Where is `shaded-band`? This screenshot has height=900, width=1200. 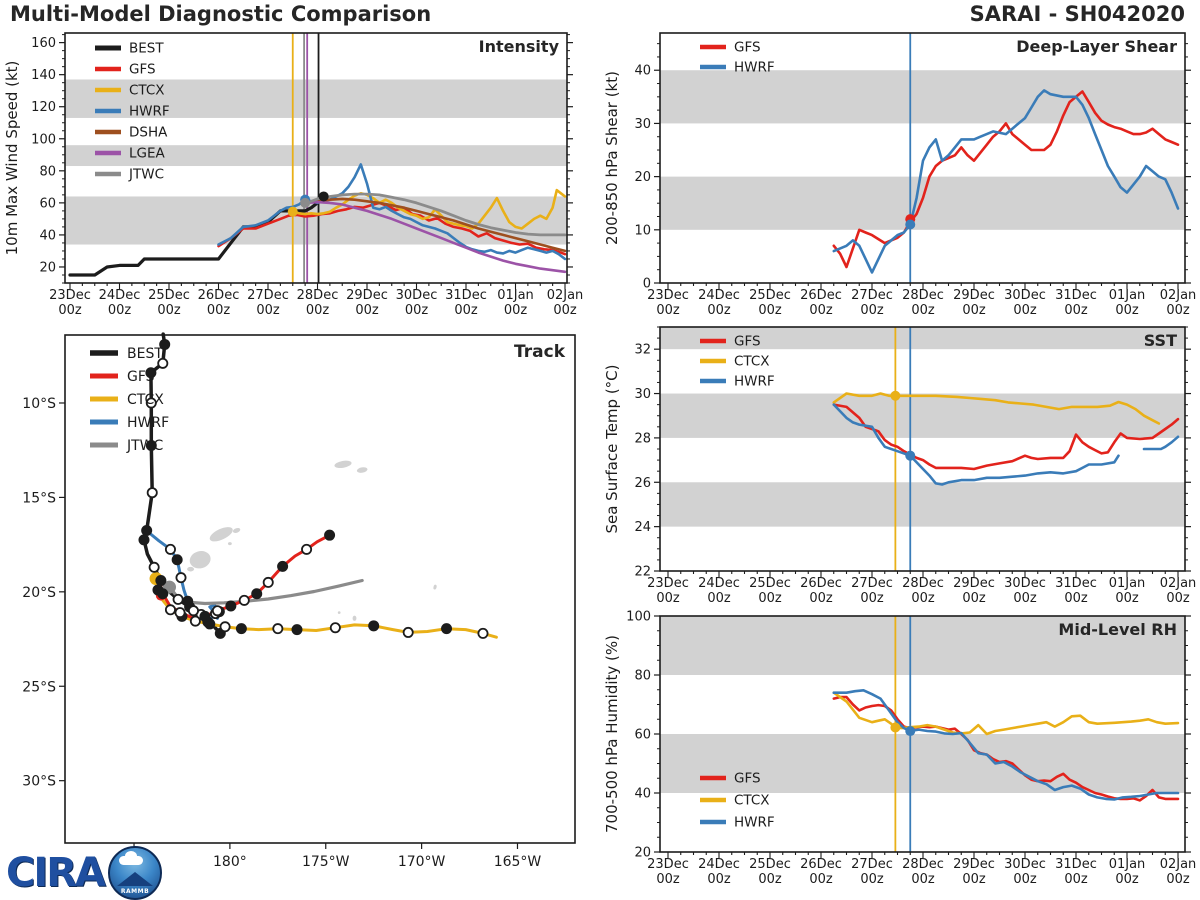 shaded-band is located at coordinates (922, 203).